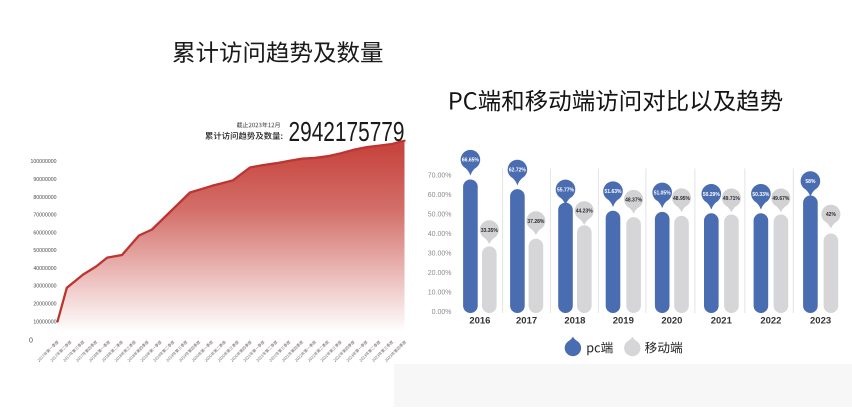 The height and width of the screenshot is (411, 852). What do you see at coordinates (440, 234) in the screenshot?
I see `svg-text: 40.00%` at bounding box center [440, 234].